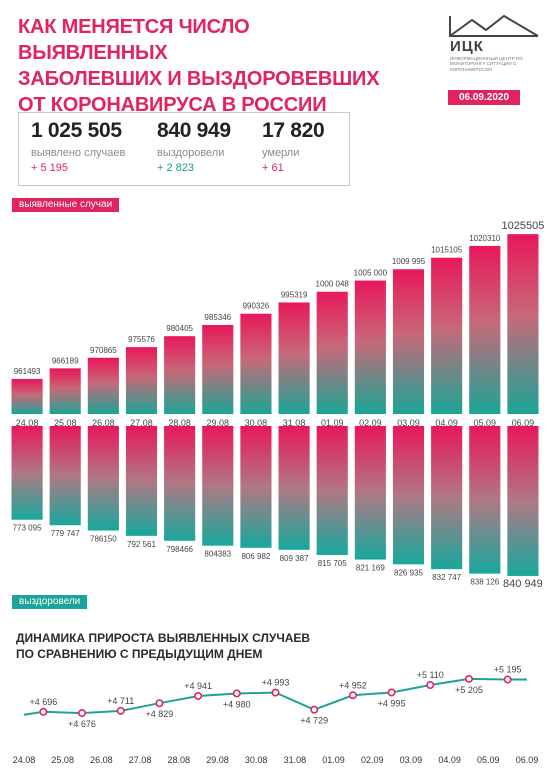 Image resolution: width=550 pixels, height=775 pixels. I want to click on line-date-label: 29.08, so click(217, 760).